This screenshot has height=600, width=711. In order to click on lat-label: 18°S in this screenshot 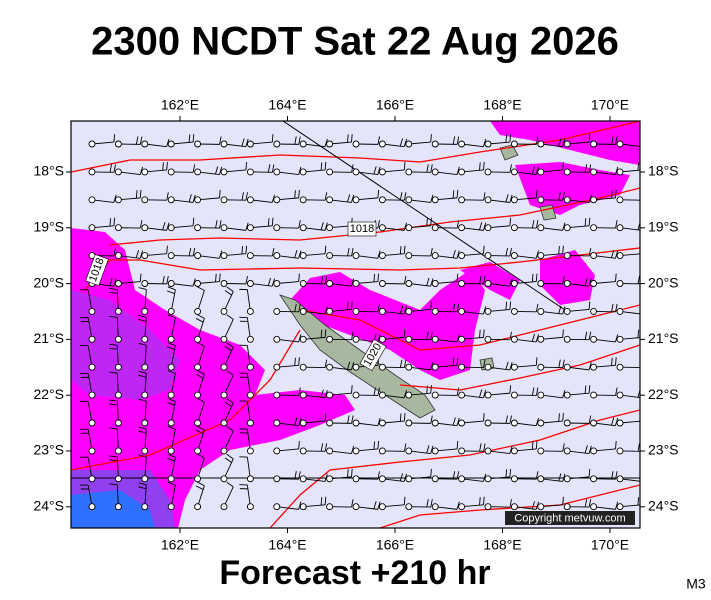, I will do `click(48, 171)`.